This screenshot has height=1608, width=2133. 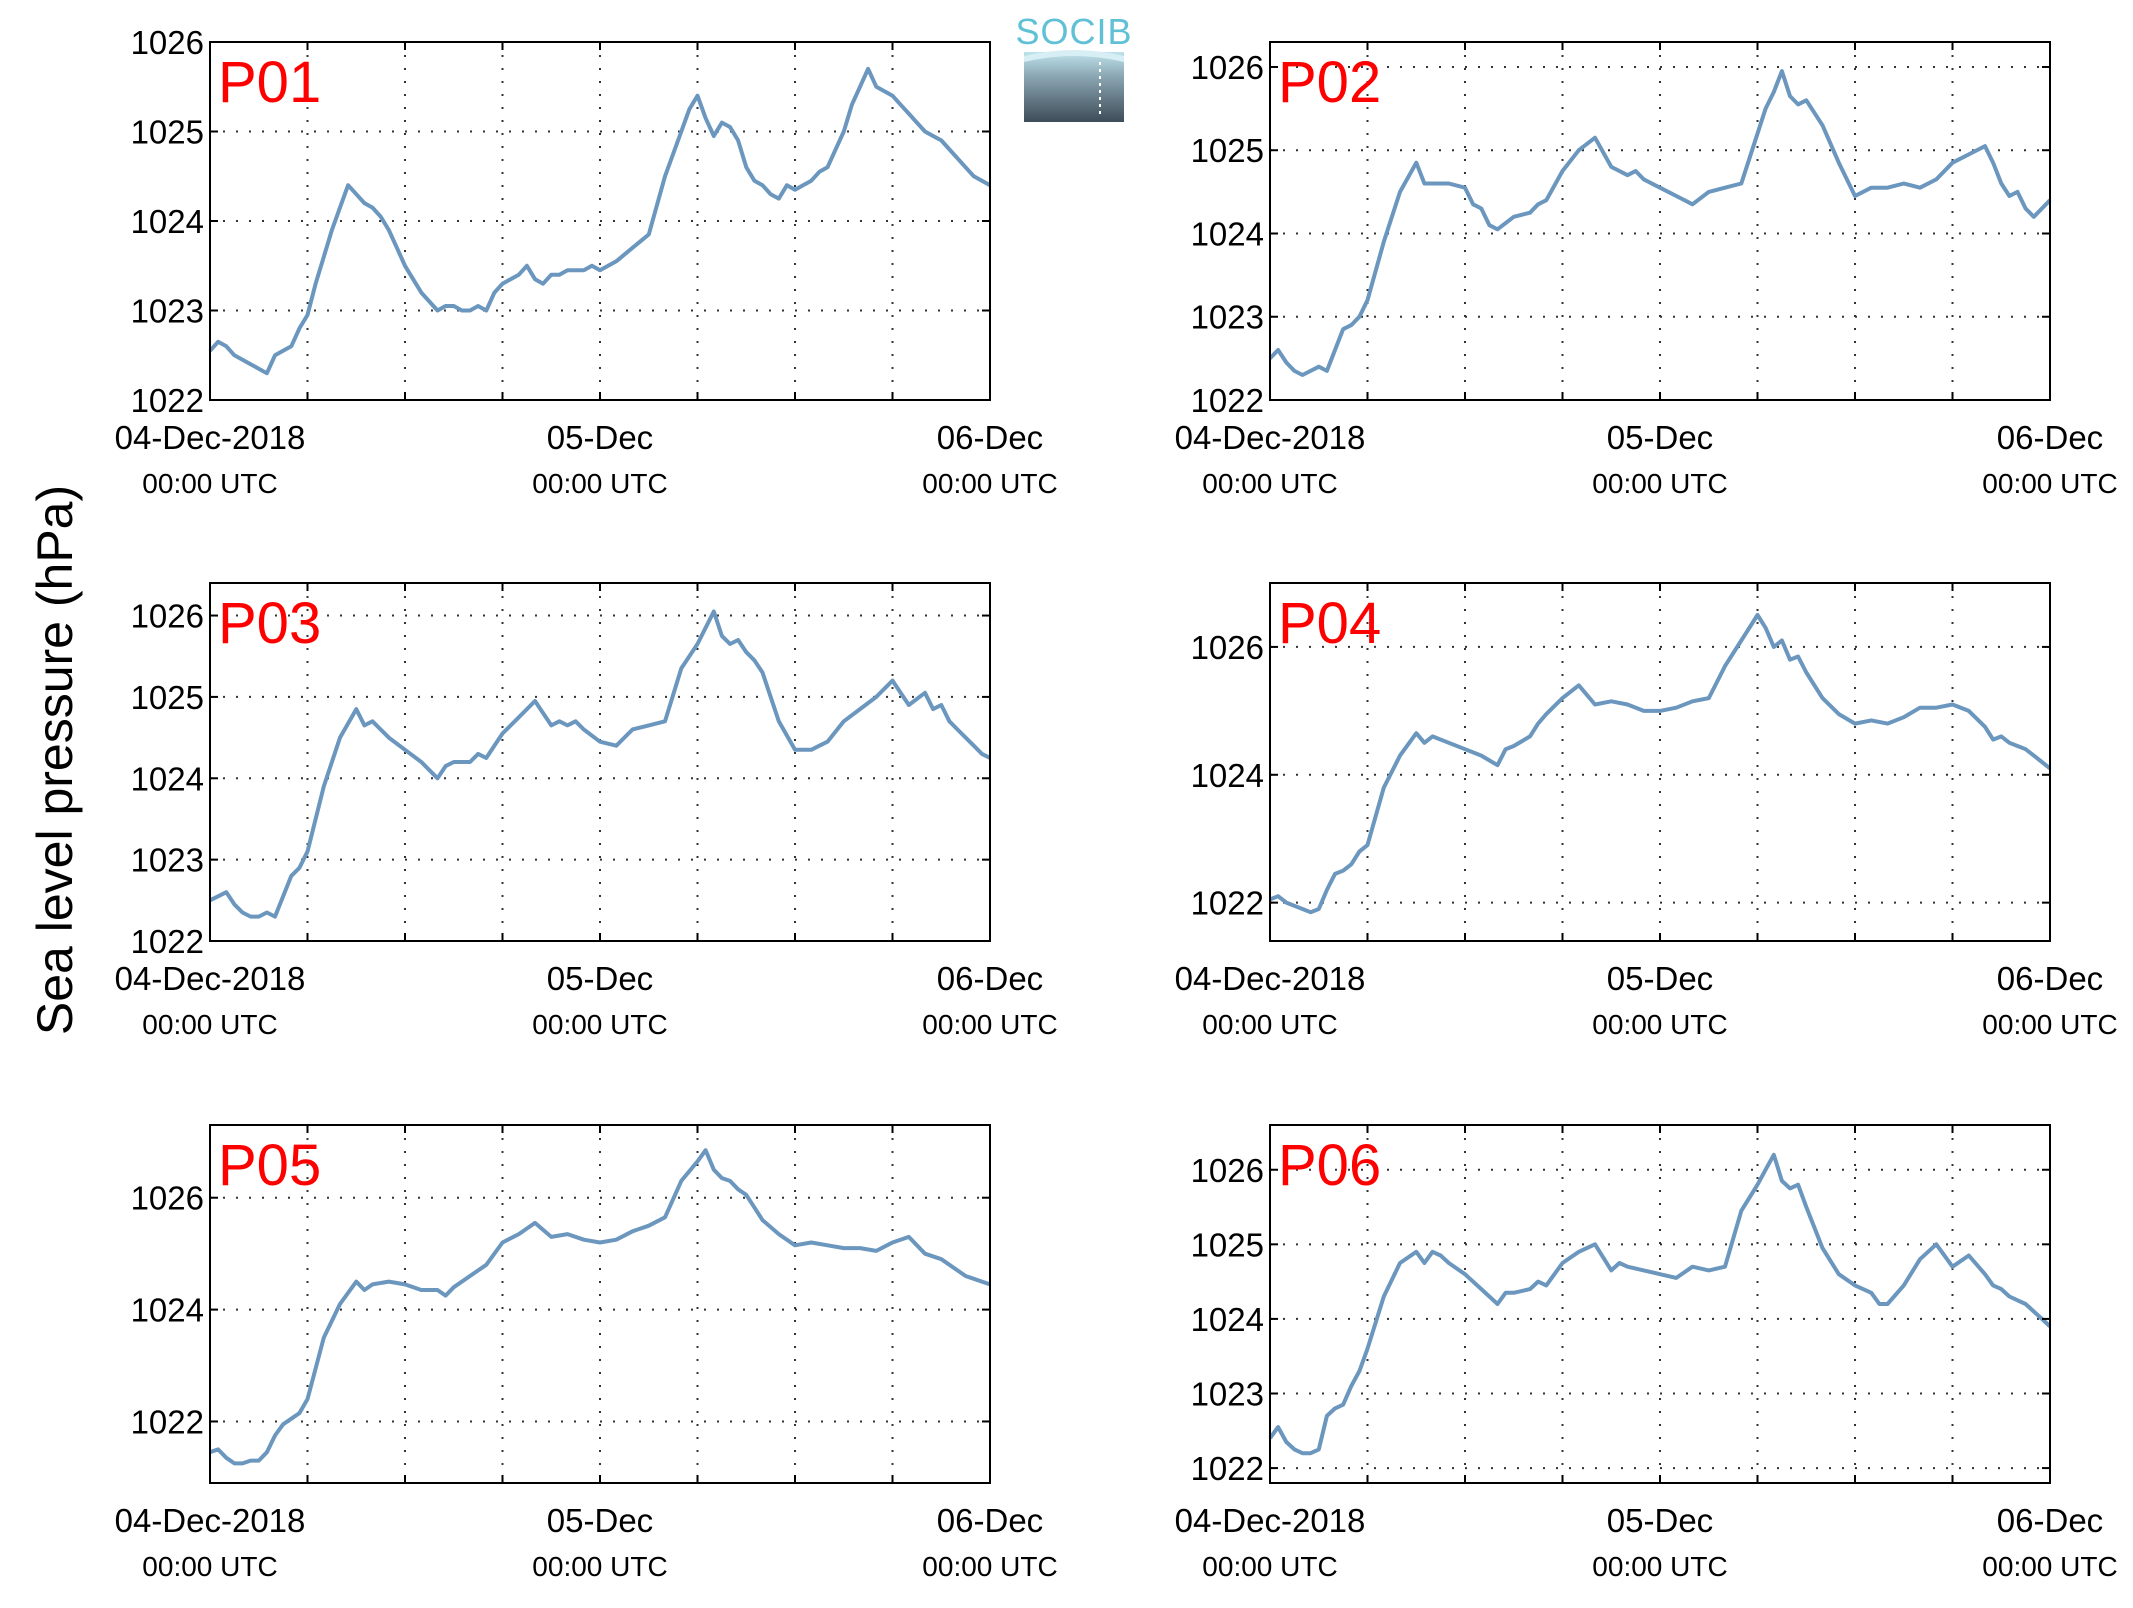 What do you see at coordinates (1074, 56) in the screenshot?
I see `logo-wave` at bounding box center [1074, 56].